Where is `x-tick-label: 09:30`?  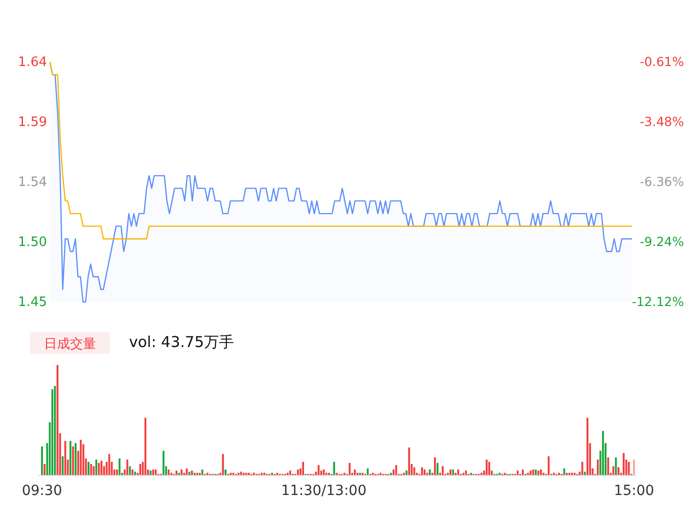
x-tick-label: 09:30 is located at coordinates (42, 491).